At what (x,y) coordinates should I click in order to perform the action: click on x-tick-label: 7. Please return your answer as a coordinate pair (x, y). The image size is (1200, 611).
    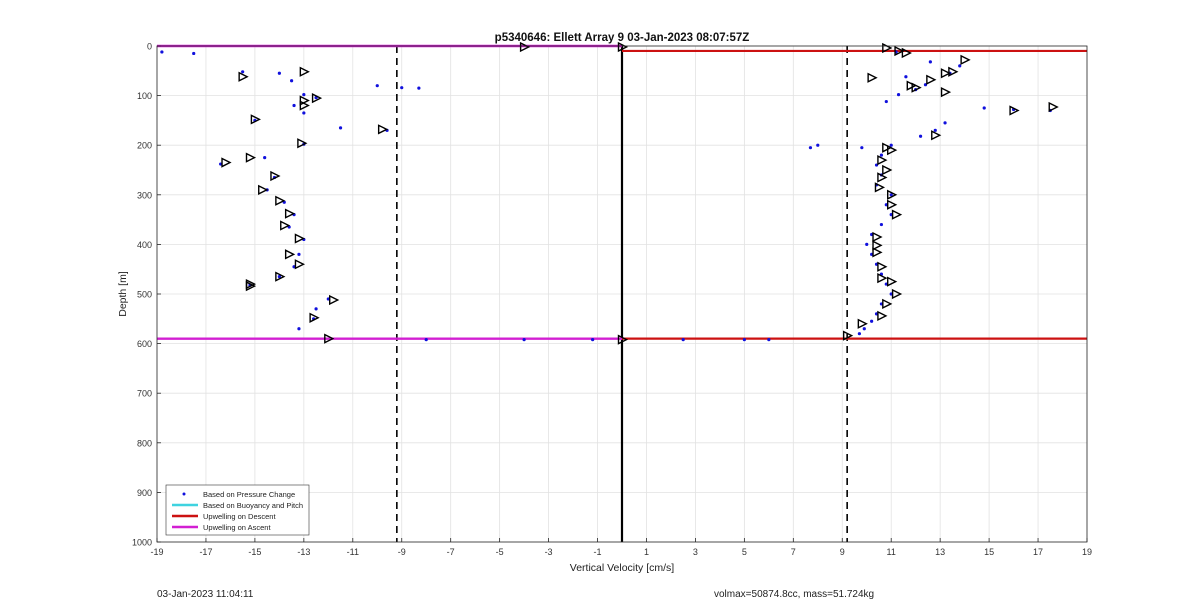
    Looking at the image, I should click on (793, 552).